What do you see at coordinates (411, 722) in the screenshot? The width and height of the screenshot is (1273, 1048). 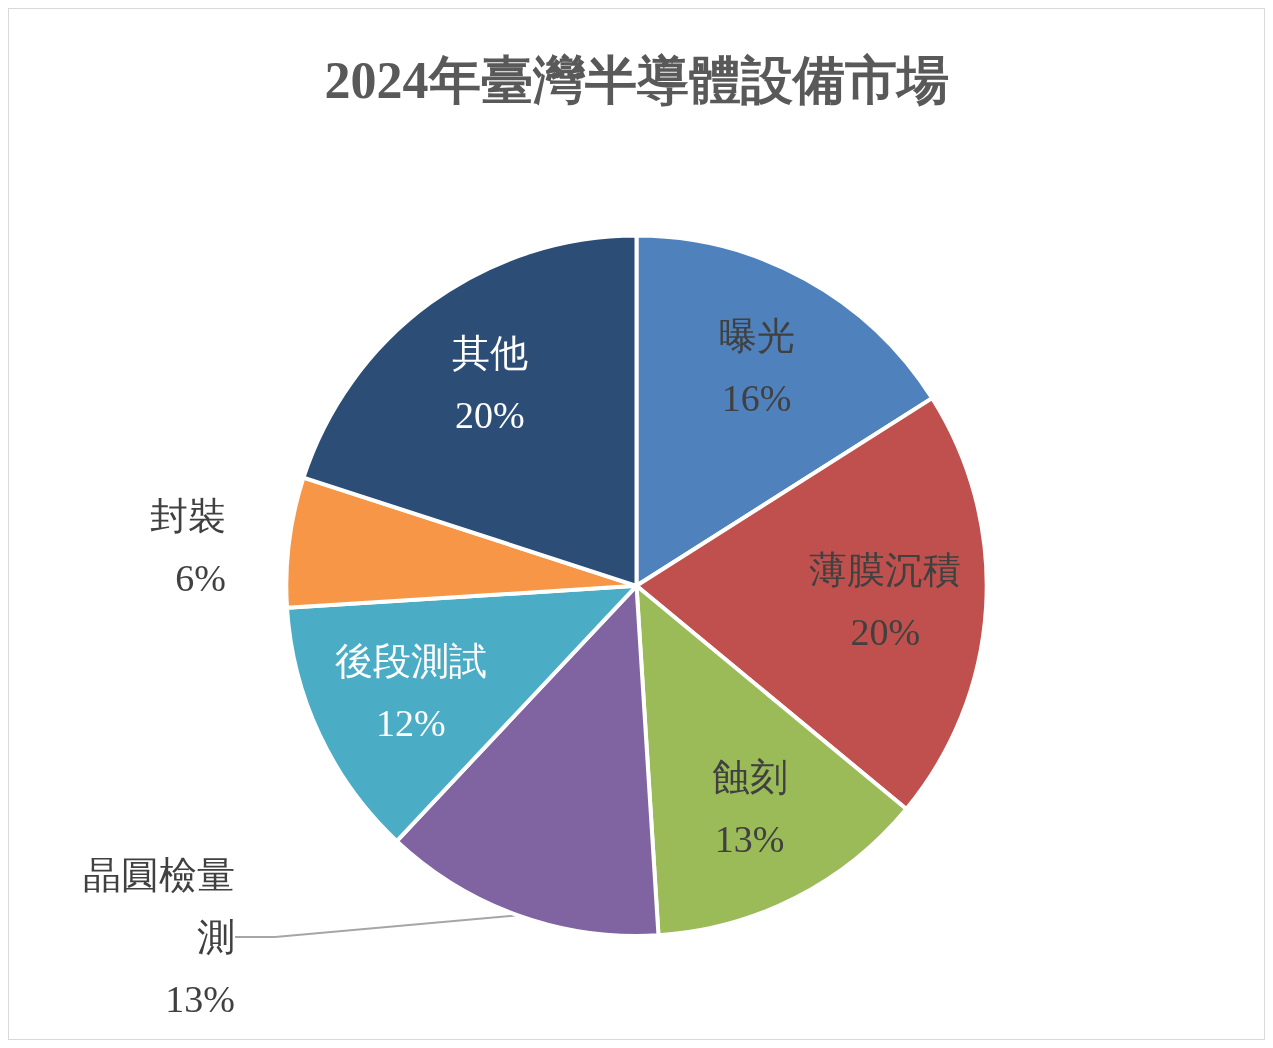 I see `data-label: 12%` at bounding box center [411, 722].